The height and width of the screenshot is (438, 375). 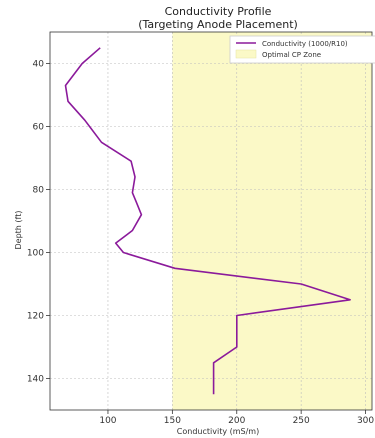 I want to click on y-tick-label: 80, so click(x=39, y=191).